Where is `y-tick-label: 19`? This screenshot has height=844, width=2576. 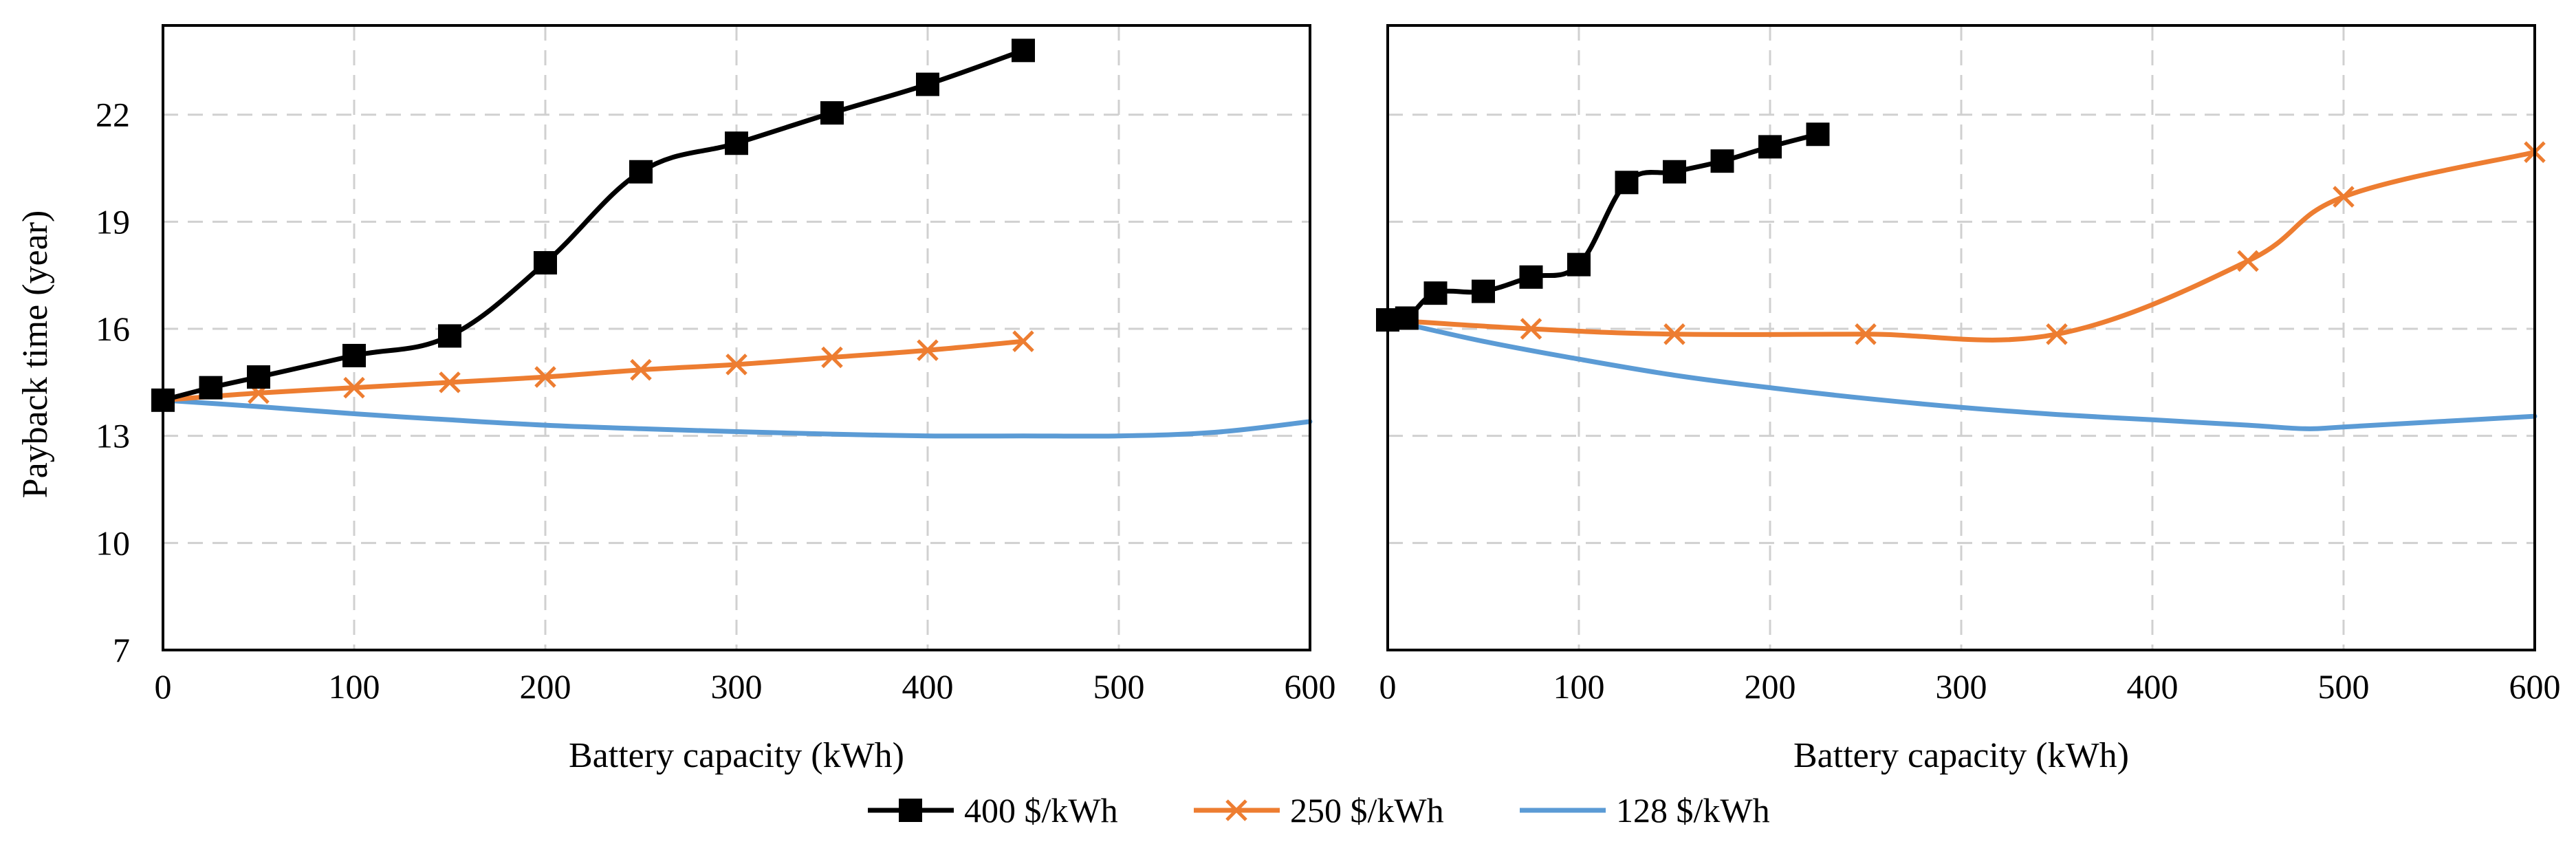
y-tick-label: 19 is located at coordinates (113, 221).